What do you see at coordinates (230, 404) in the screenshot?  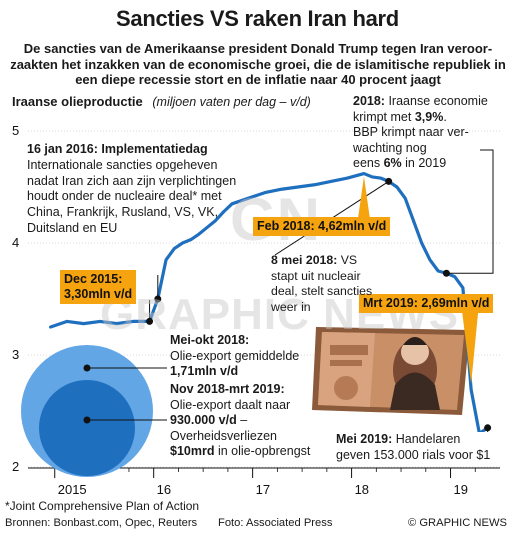 I see `exports-2-text: Olie-export daalt naar` at bounding box center [230, 404].